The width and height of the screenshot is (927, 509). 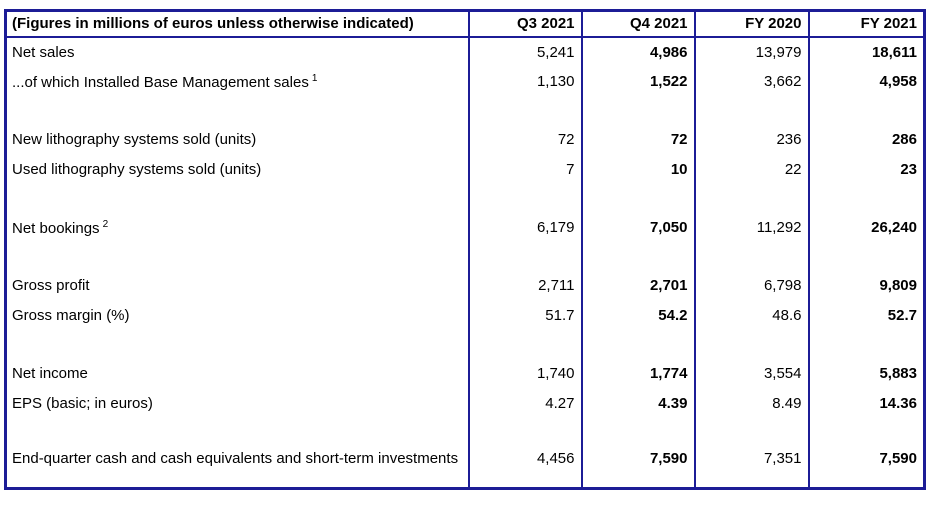 What do you see at coordinates (751, 403) in the screenshot?
I see `cell-value: 8.49` at bounding box center [751, 403].